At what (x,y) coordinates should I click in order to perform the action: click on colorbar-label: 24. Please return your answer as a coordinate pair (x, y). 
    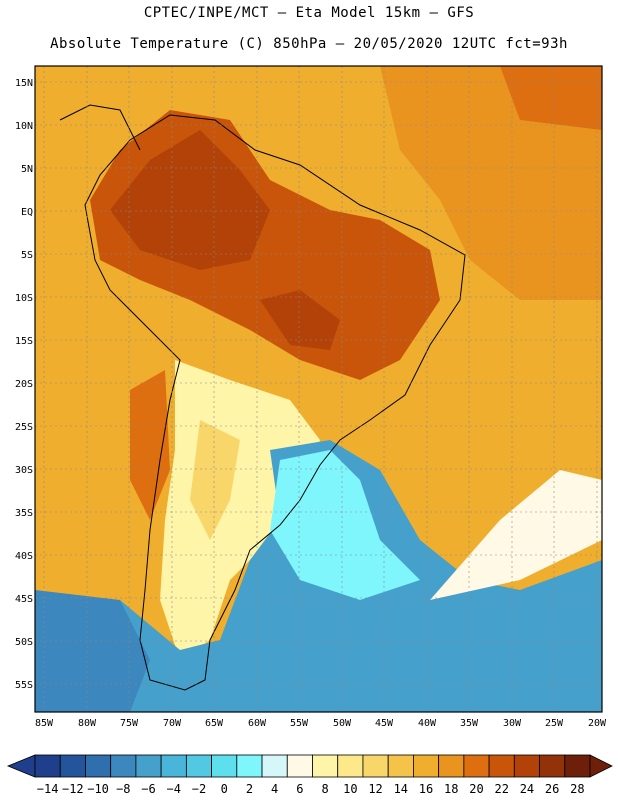
    Looking at the image, I should click on (527, 789).